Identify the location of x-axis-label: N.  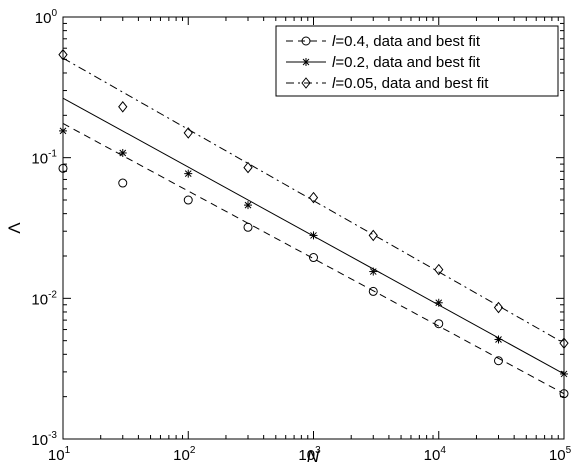
(313, 456).